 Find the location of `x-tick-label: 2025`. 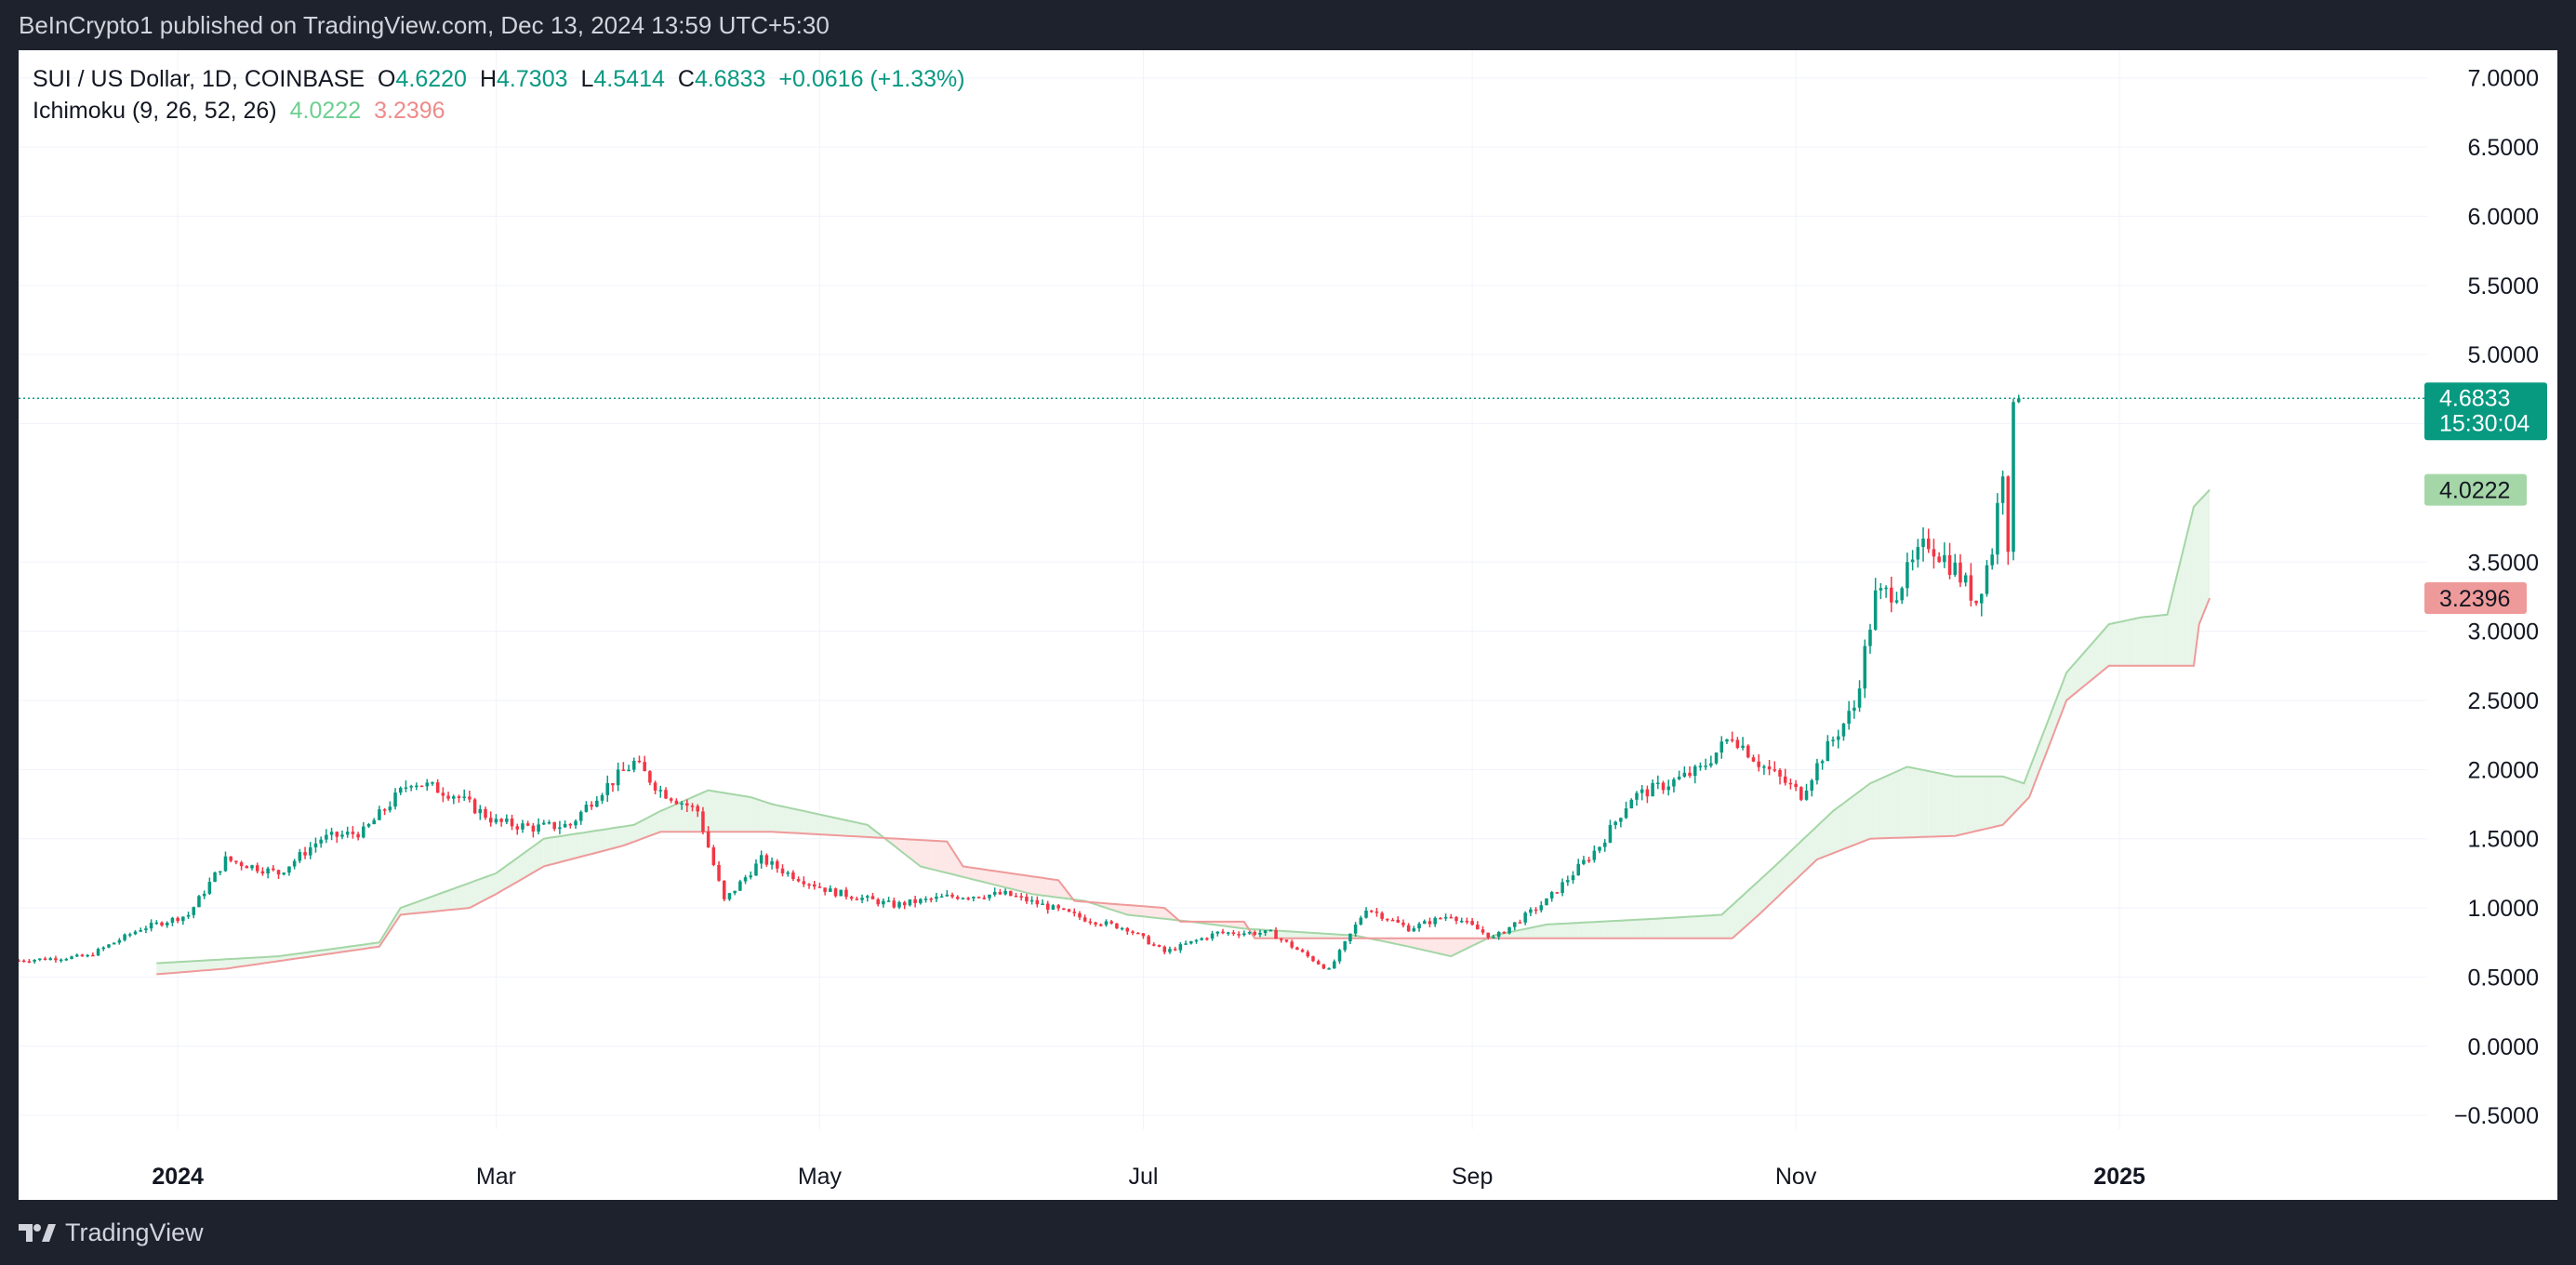

x-tick-label: 2025 is located at coordinates (2119, 1177).